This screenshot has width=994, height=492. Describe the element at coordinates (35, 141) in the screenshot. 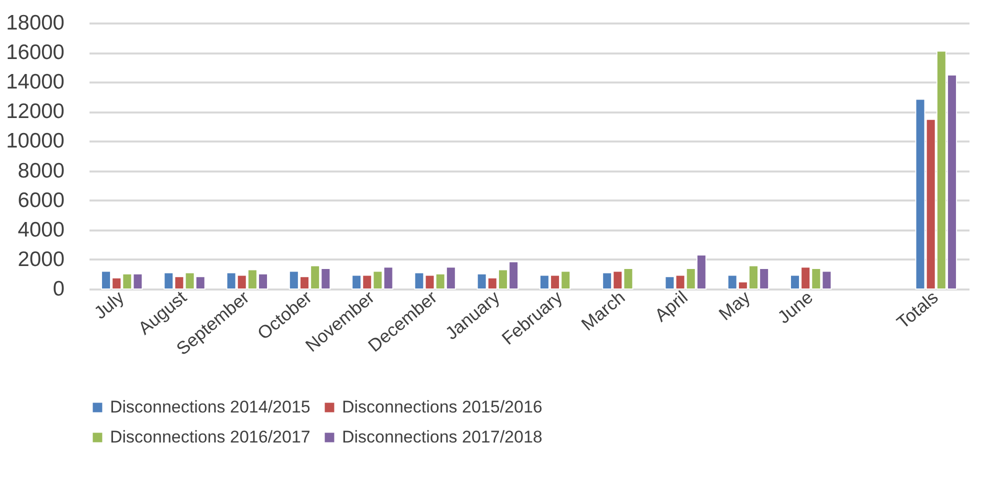

I see `y-tick-label: 10000` at that location.